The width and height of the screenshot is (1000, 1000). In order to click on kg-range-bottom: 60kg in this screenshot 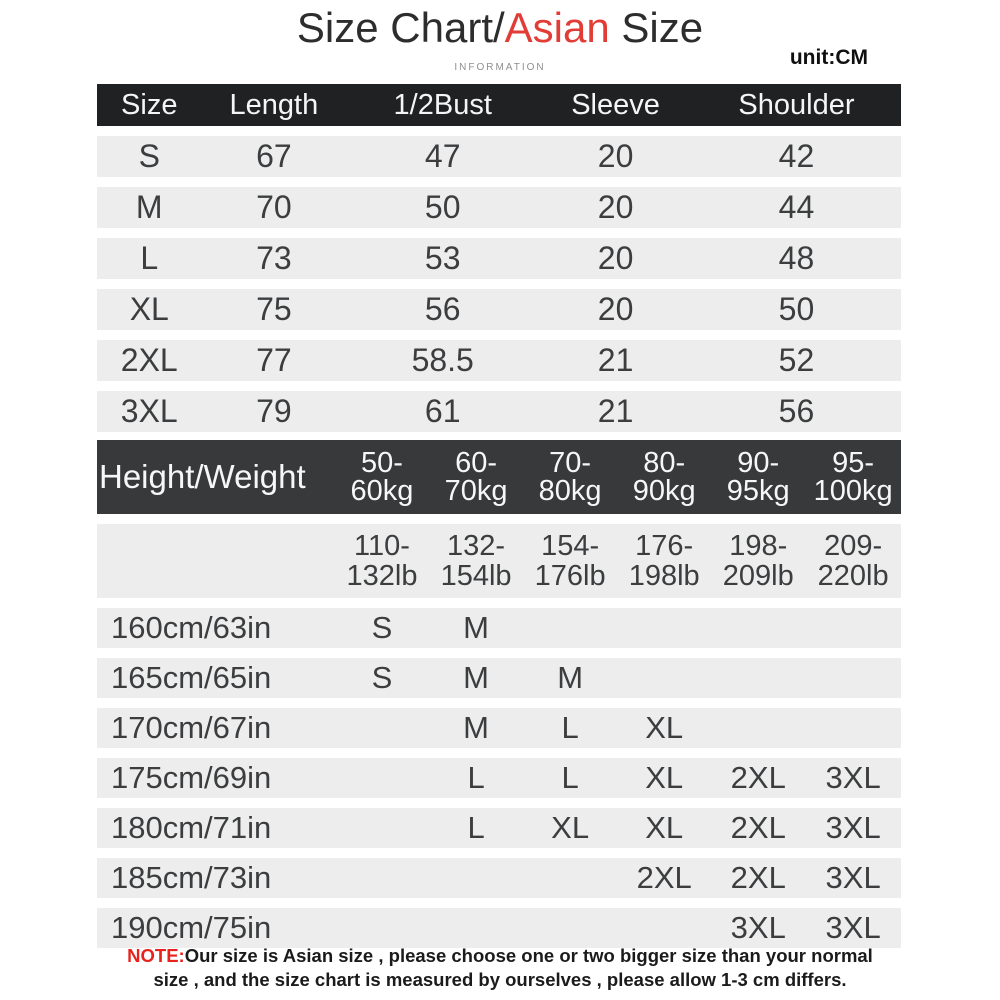, I will do `click(382, 491)`.